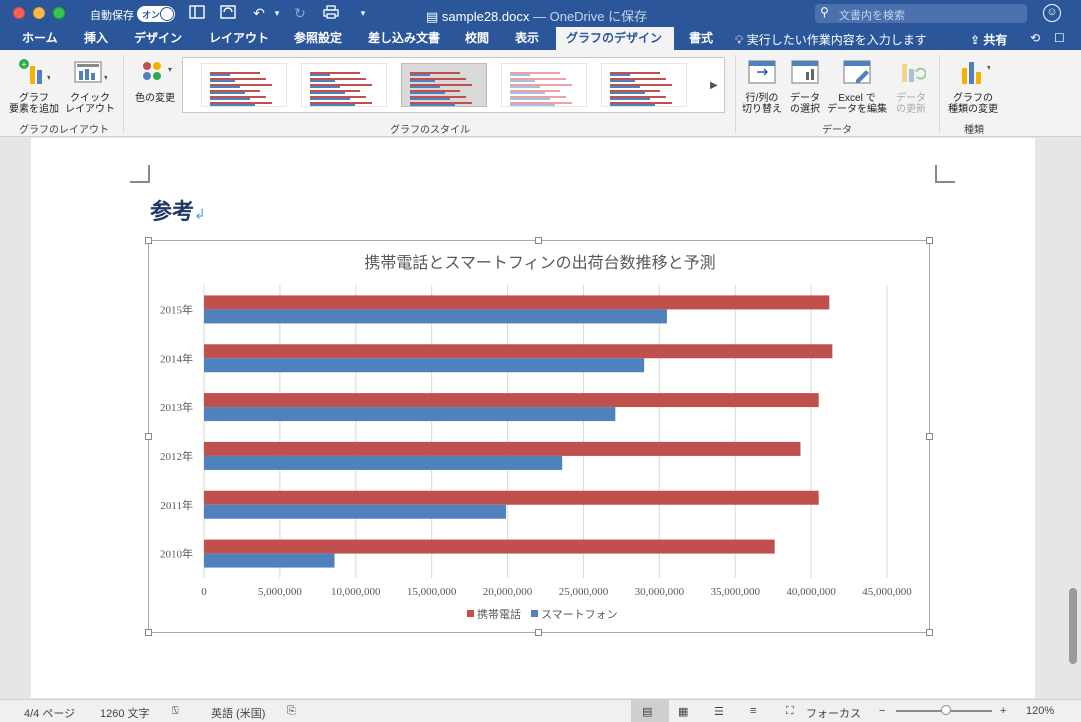 The height and width of the screenshot is (722, 1081). I want to click on tab-mailings: 差し込み文書, so click(404, 38).